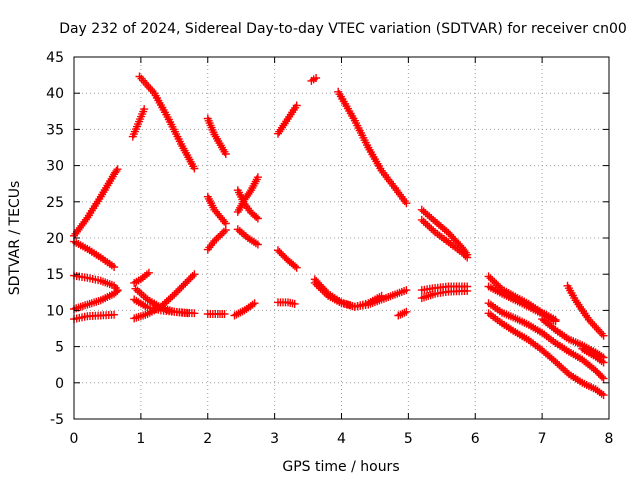 Image resolution: width=640 pixels, height=480 pixels. I want to click on x-tick-label: 7, so click(542, 439).